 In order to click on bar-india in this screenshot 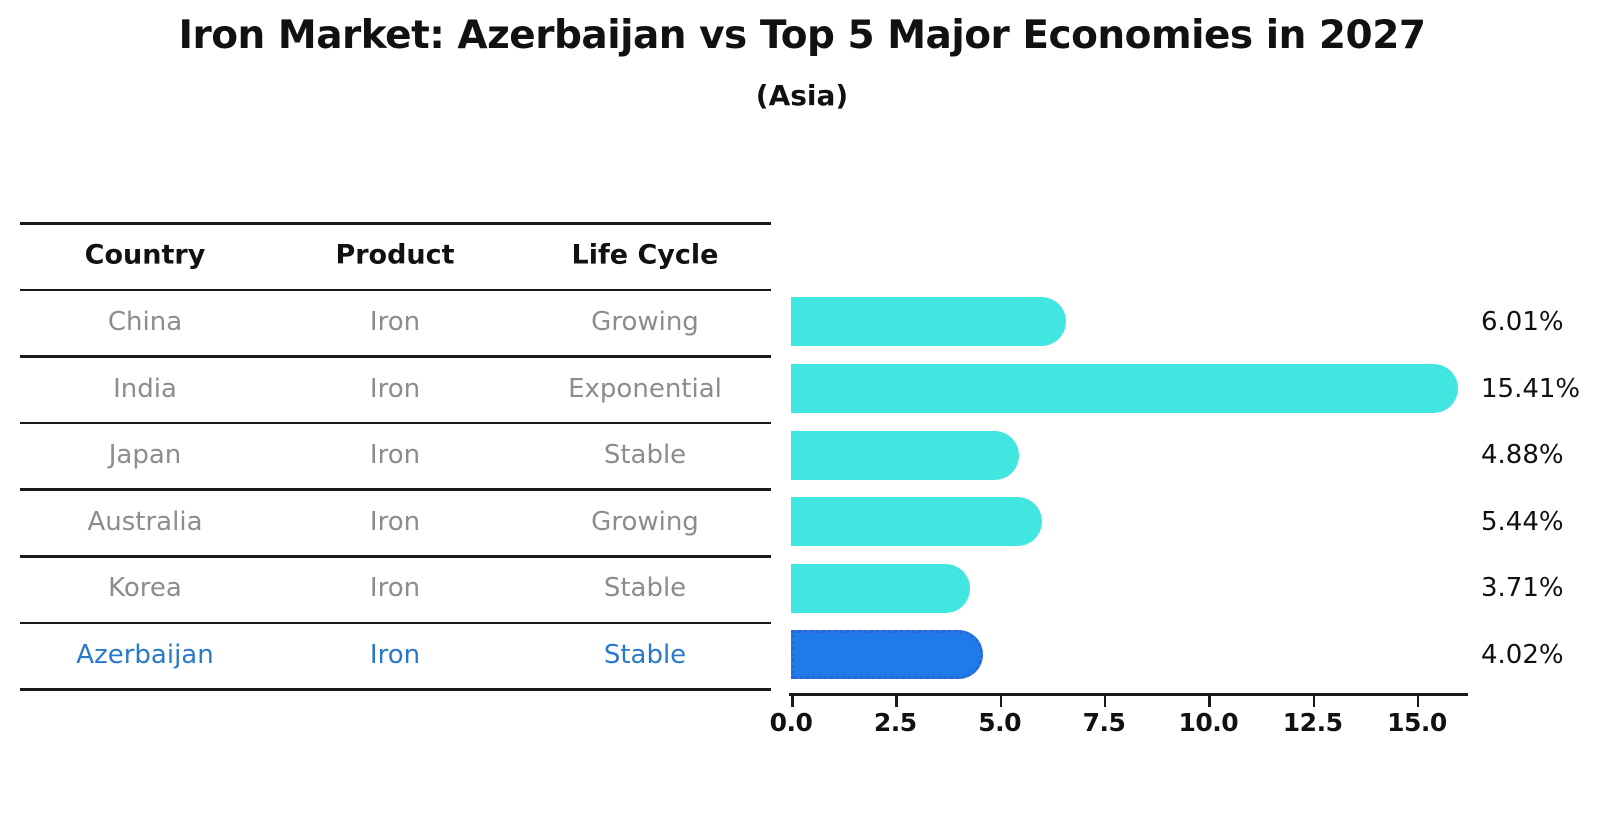, I will do `click(1125, 388)`.